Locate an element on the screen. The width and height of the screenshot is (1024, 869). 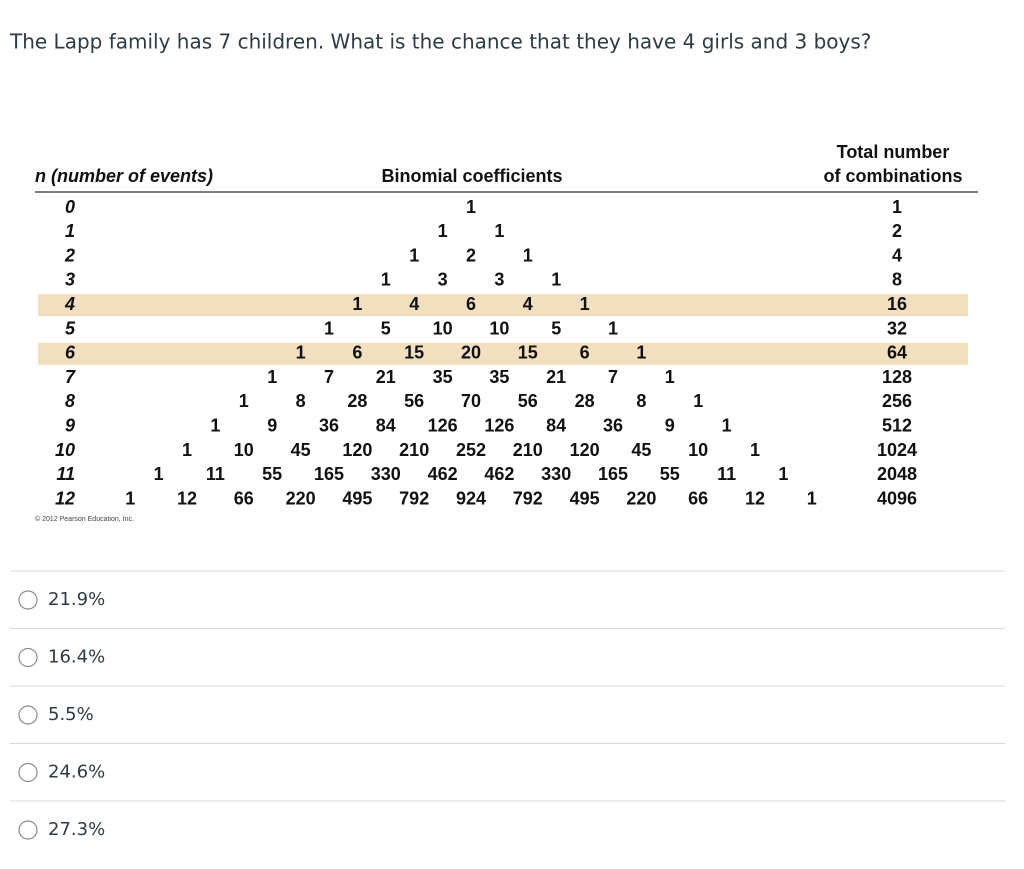
answer-option: 27.3% is located at coordinates (61, 829).